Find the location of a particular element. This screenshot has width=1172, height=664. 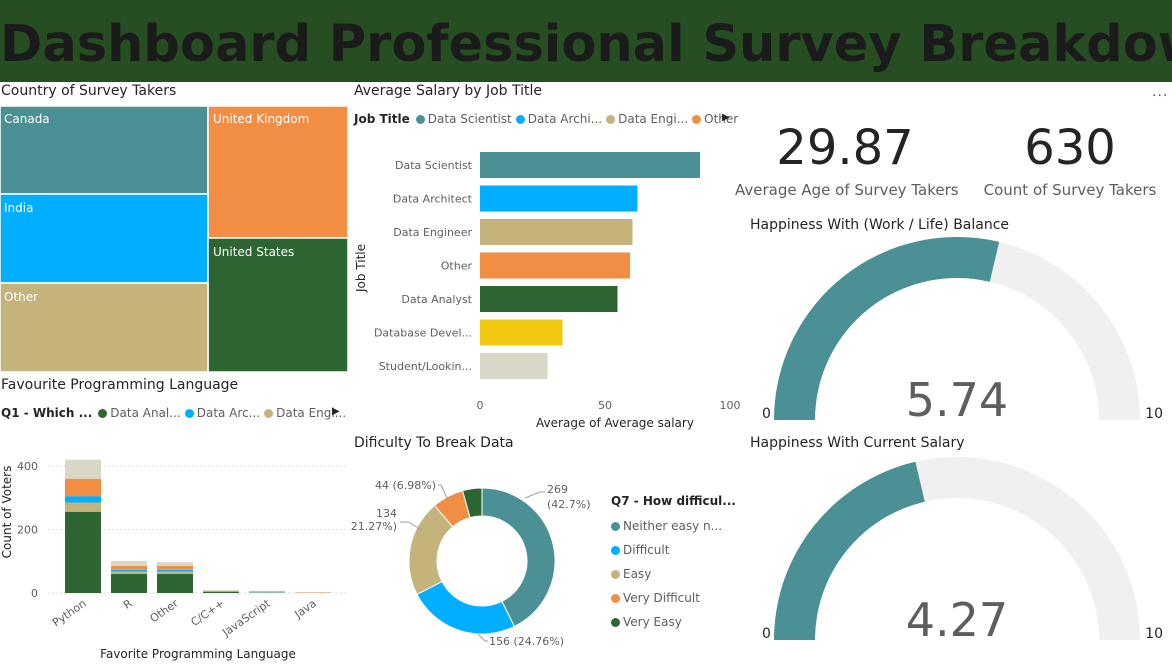

treemap-label-canada: Canada is located at coordinates (27, 119).